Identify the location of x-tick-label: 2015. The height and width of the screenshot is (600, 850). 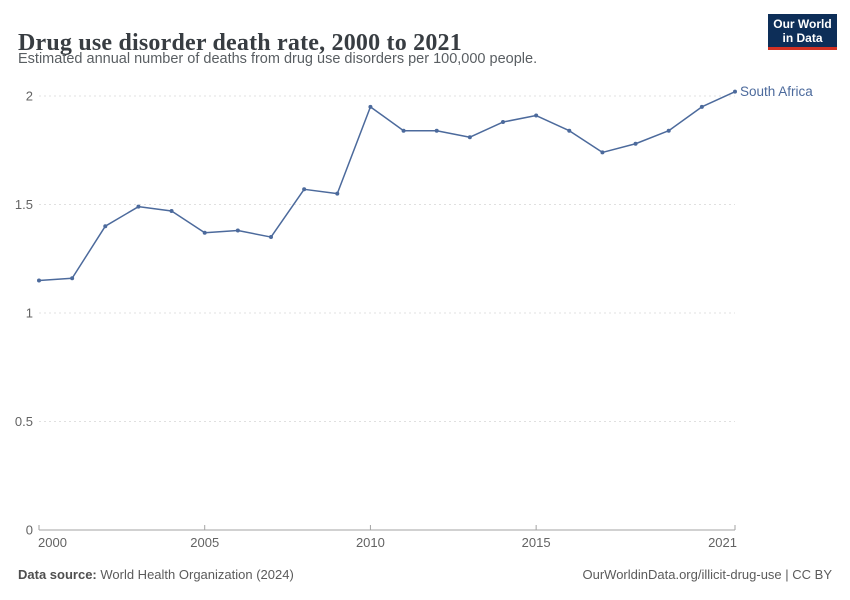
(536, 542).